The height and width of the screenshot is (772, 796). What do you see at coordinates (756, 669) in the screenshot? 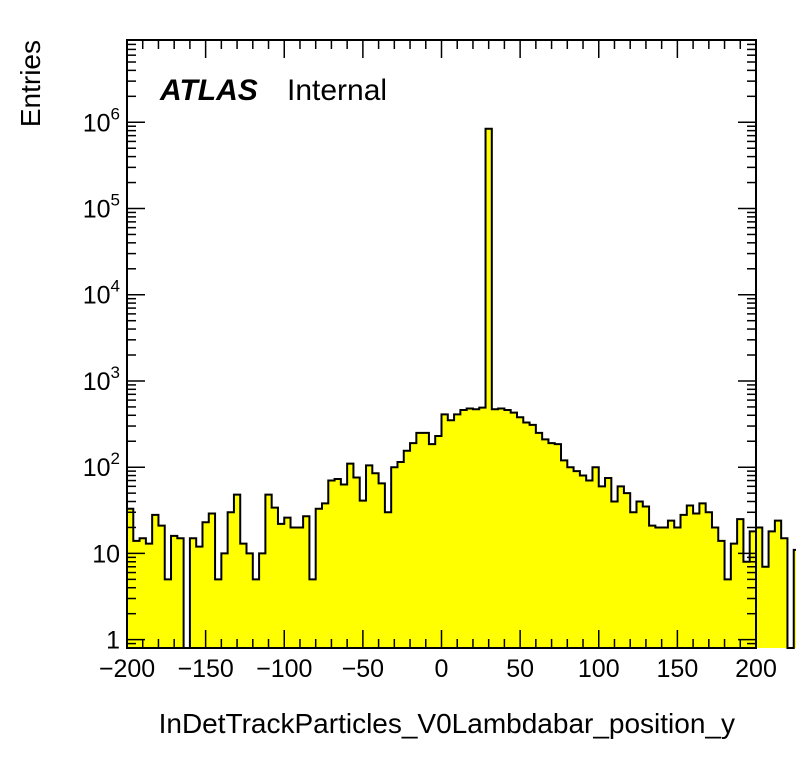
I see `x-tick-label: 200` at bounding box center [756, 669].